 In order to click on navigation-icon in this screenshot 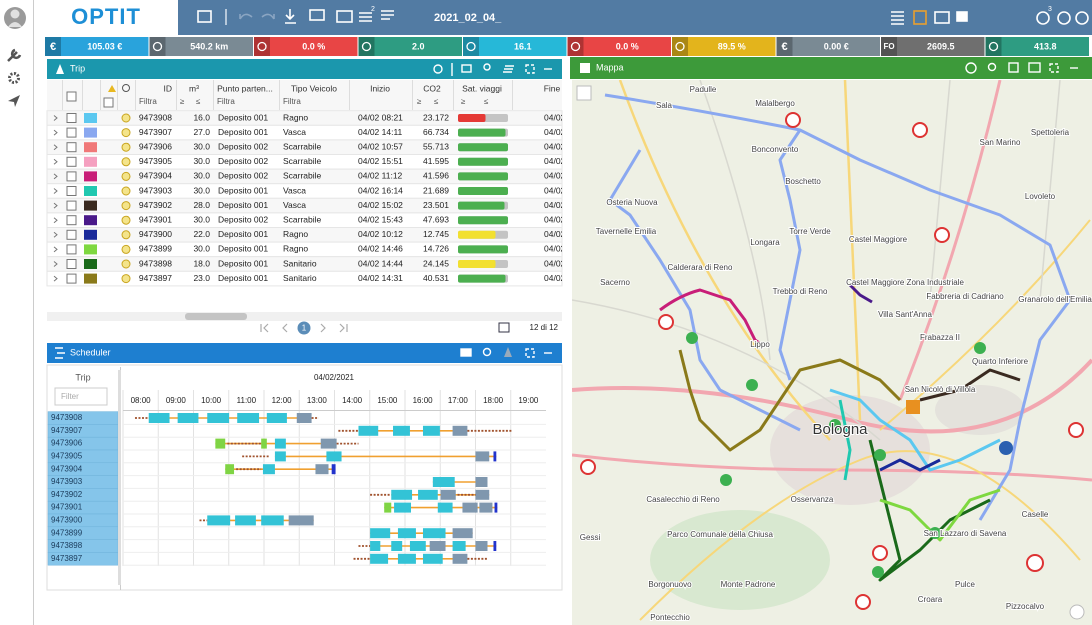, I will do `click(14, 101)`.